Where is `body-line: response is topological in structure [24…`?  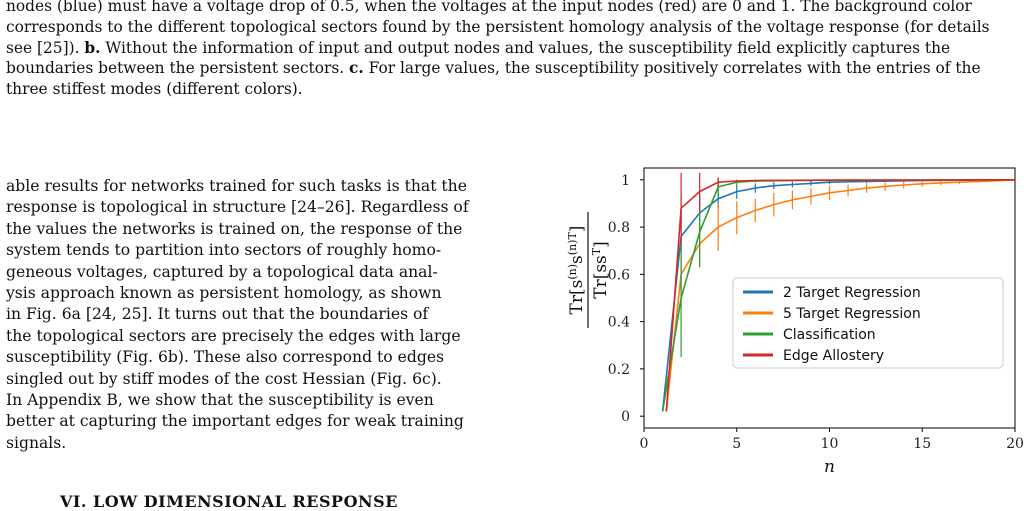
body-line: response is topological in structure [24… is located at coordinates (237, 207).